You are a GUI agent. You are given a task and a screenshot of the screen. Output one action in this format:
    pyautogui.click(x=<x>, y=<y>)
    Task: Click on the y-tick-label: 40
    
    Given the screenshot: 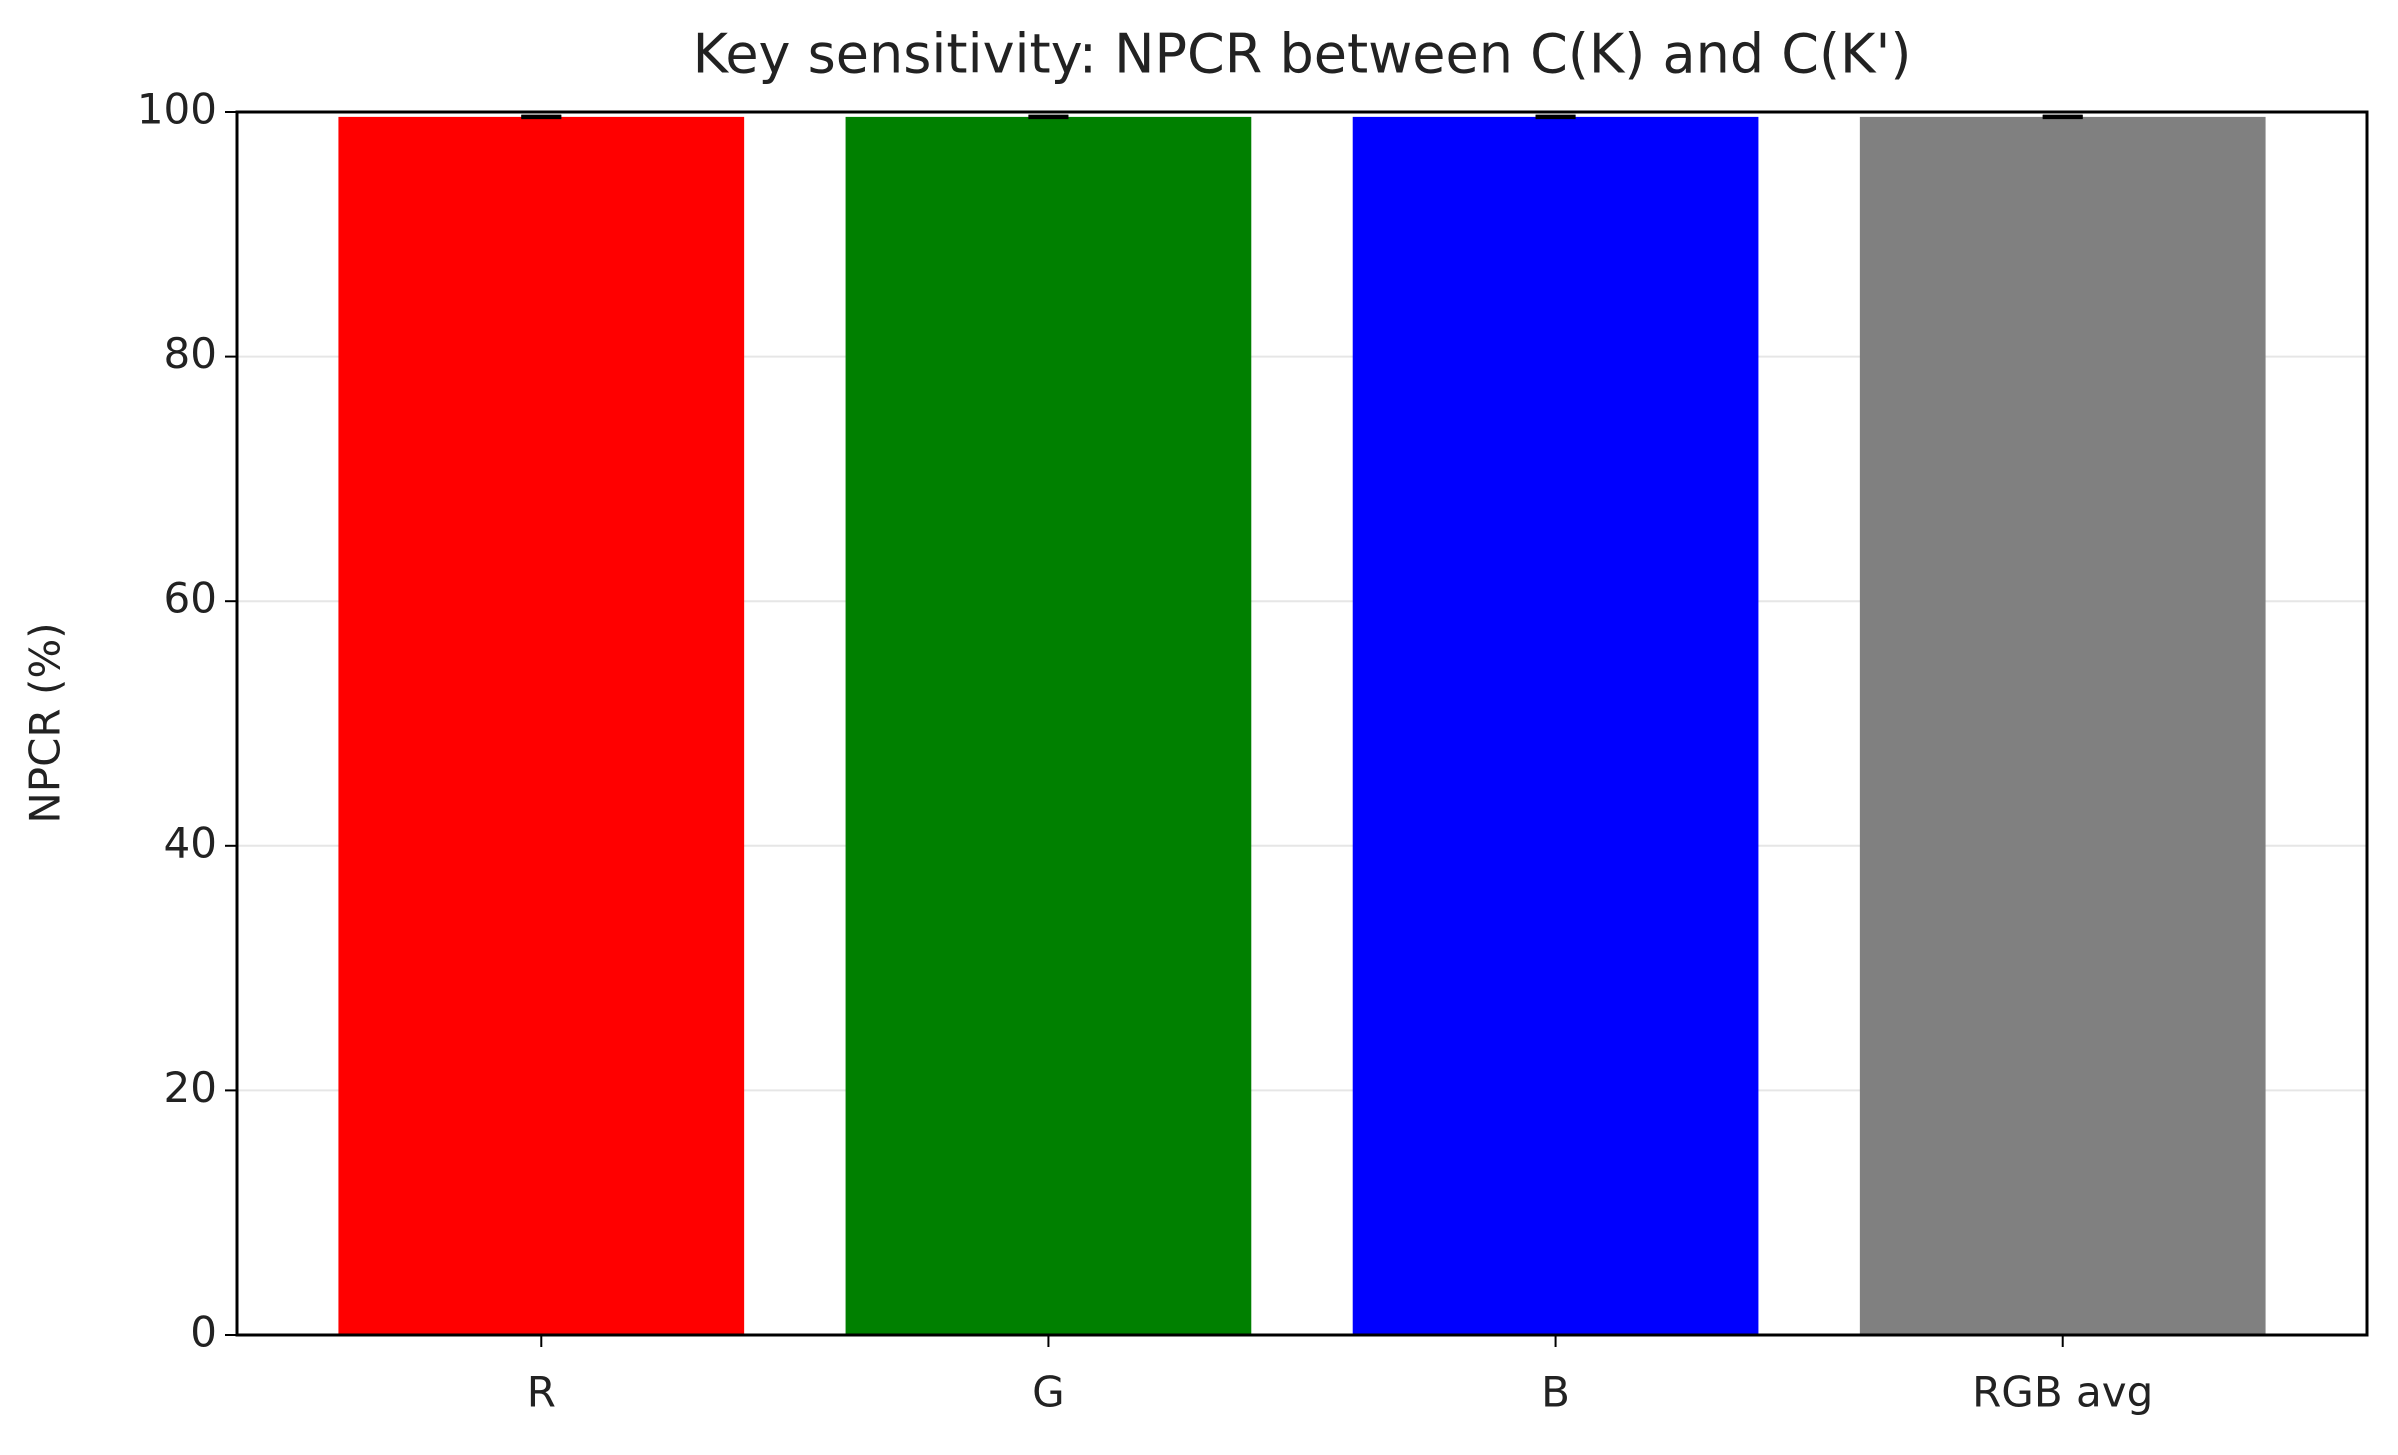 What is the action you would take?
    pyautogui.click(x=190, y=842)
    